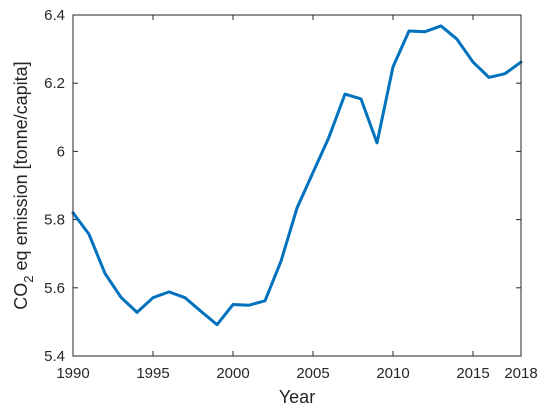  Describe the element at coordinates (152, 373) in the screenshot. I see `x-tick-label: 1995` at that location.